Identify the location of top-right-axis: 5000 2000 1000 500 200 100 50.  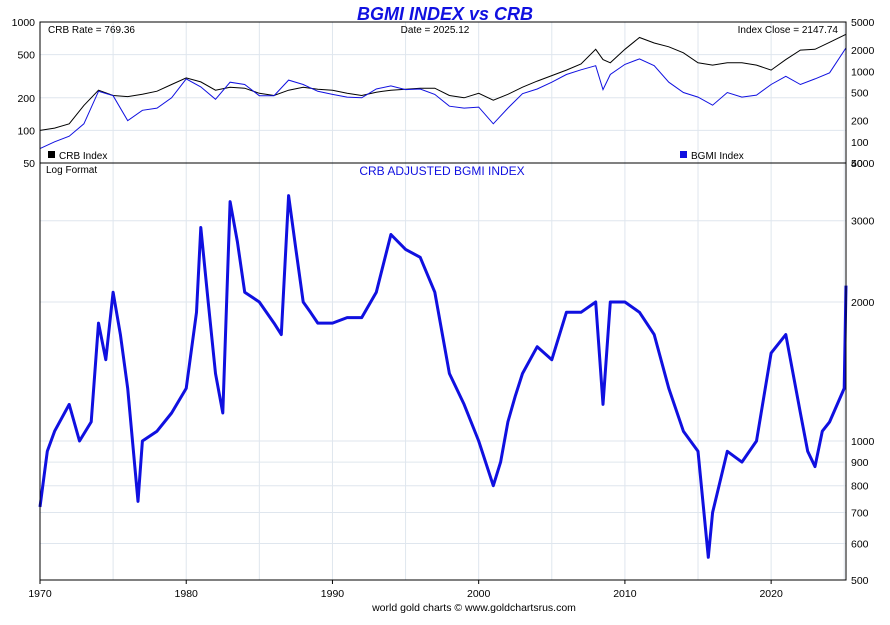
(863, 93).